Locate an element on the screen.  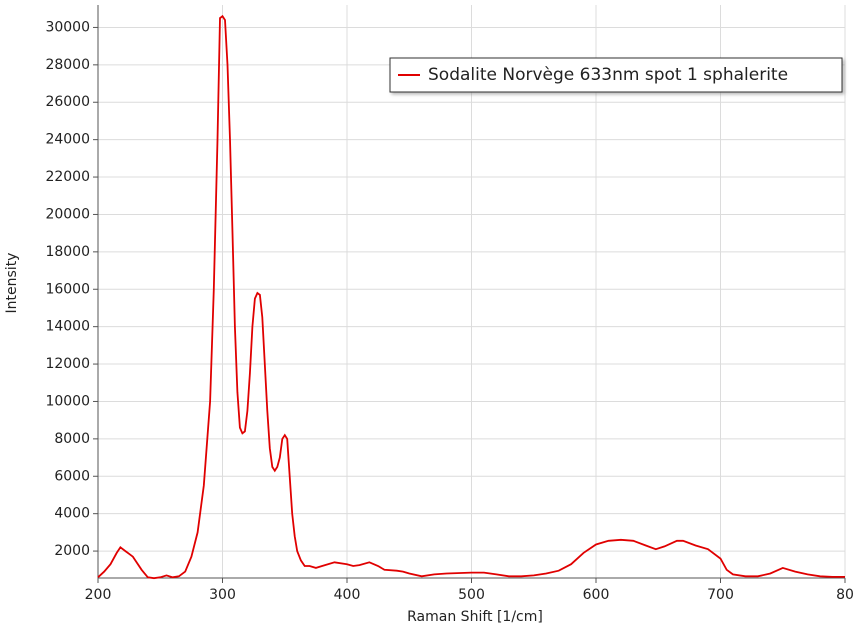
y-tick-label: 6000 is located at coordinates (72, 476).